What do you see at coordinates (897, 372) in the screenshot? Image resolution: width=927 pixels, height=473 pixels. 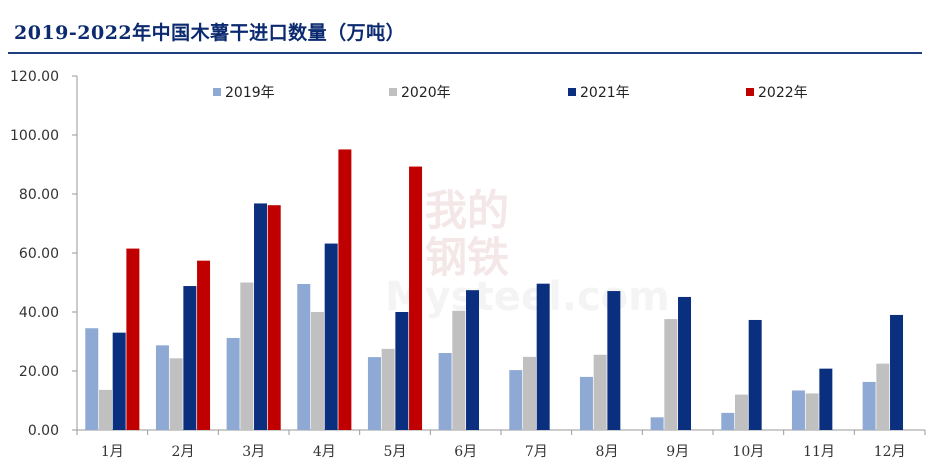 I see `bar-2021年-12月` at bounding box center [897, 372].